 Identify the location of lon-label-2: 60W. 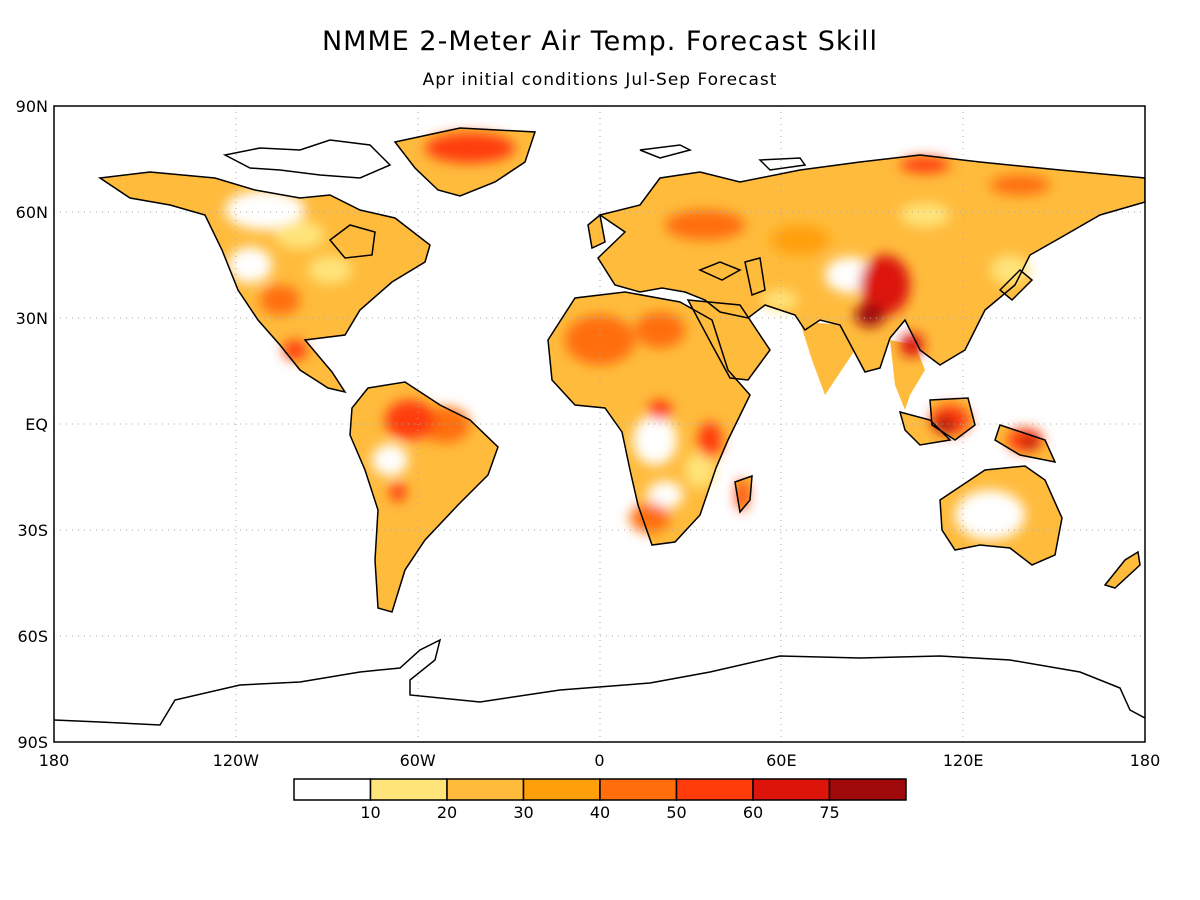
(418, 760).